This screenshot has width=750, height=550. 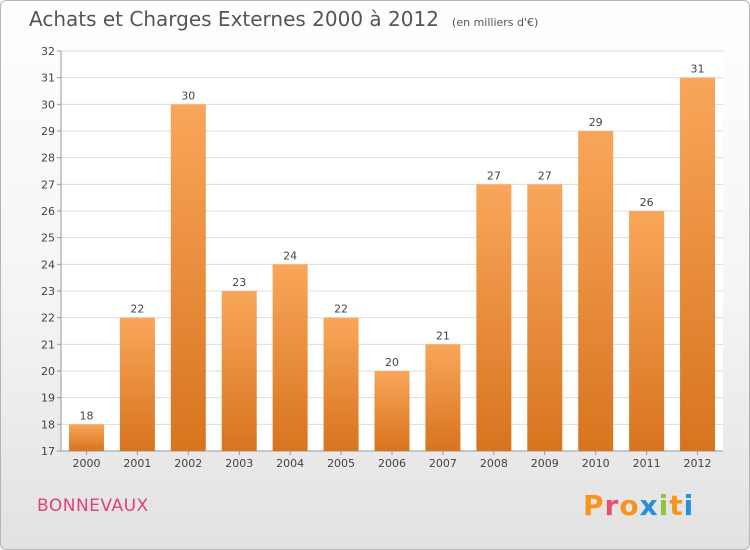 What do you see at coordinates (48, 291) in the screenshot?
I see `y-tick-label: 23` at bounding box center [48, 291].